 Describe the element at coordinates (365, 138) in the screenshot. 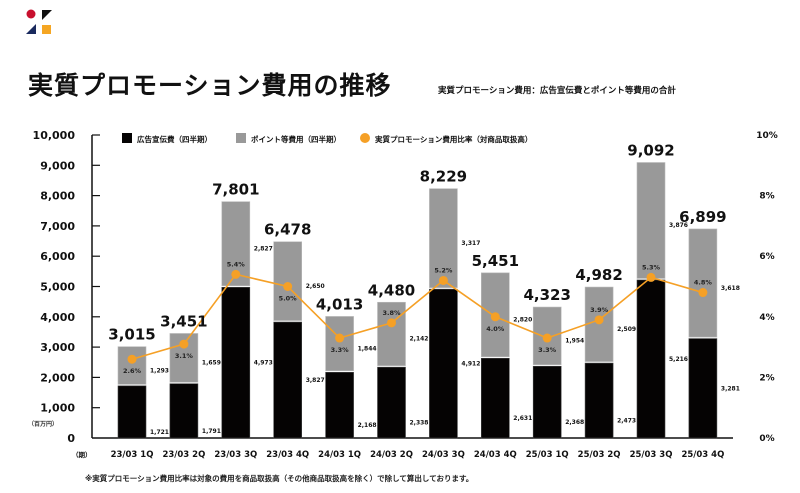

I see `legend-swatch-ratio` at that location.